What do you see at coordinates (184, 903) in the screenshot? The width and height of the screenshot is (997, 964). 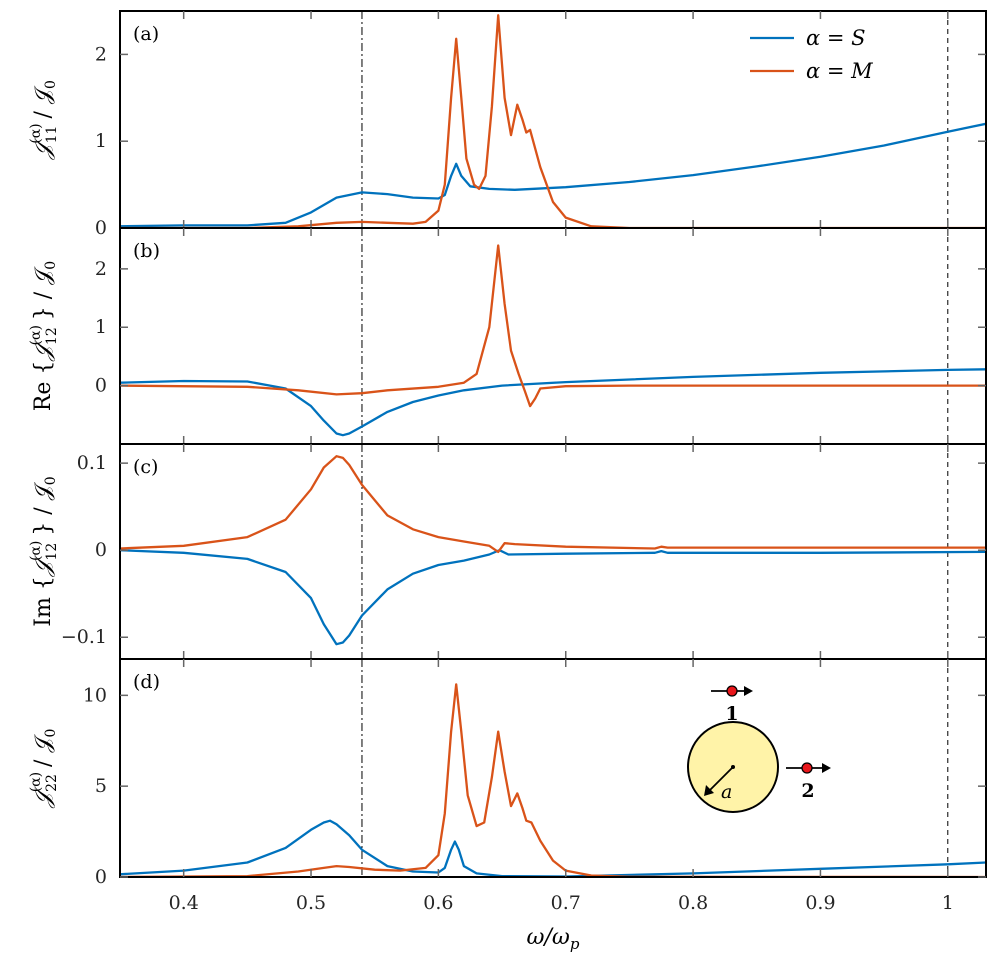 I see `x-tick-label: 0.4` at bounding box center [184, 903].